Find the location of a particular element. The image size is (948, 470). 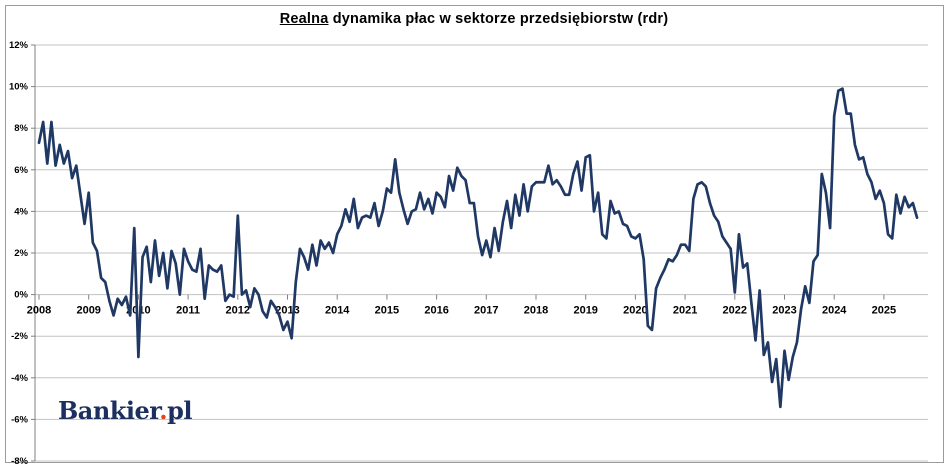

y-axis-label: 4% is located at coordinates (21, 211).